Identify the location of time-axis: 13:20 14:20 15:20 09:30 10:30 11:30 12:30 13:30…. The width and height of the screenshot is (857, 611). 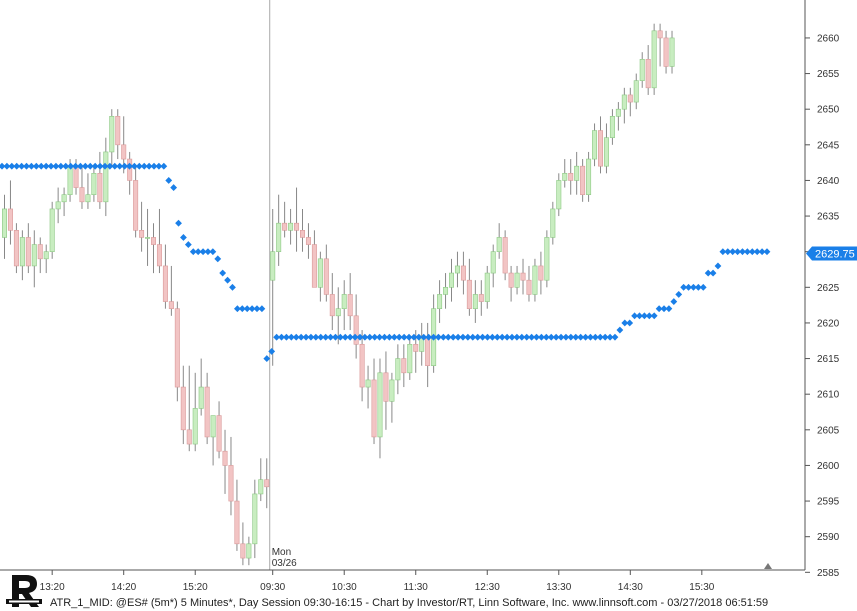
(402, 581).